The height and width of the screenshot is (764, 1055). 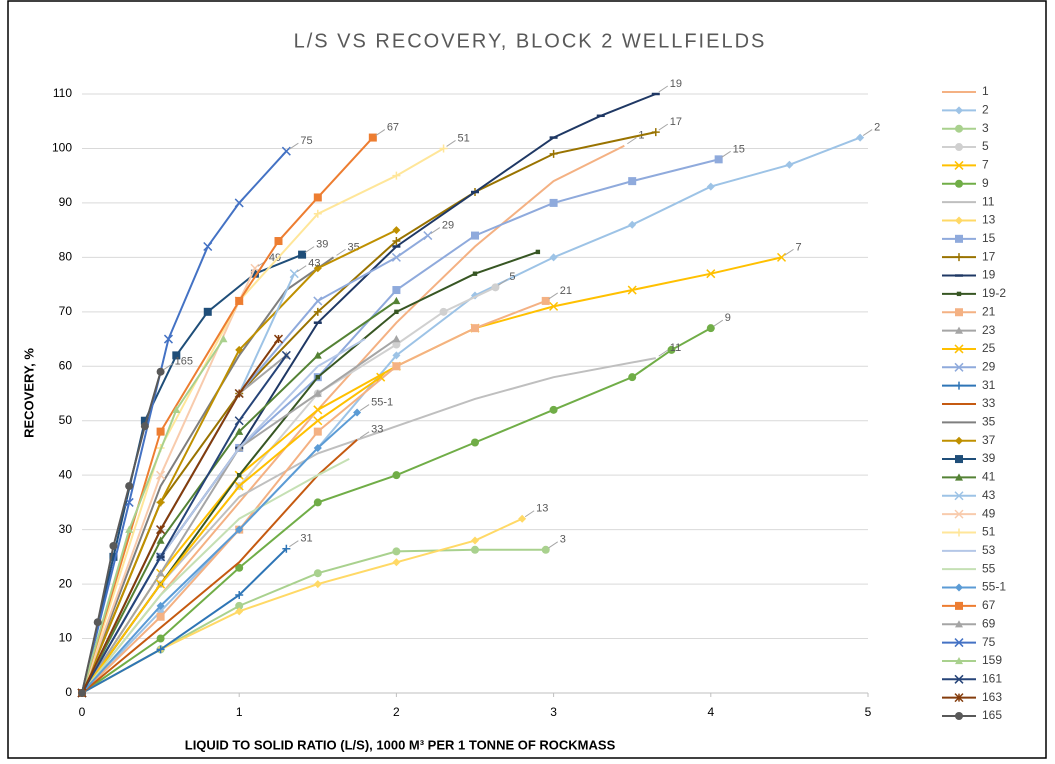 I want to click on legend-label: 21, so click(x=989, y=311).